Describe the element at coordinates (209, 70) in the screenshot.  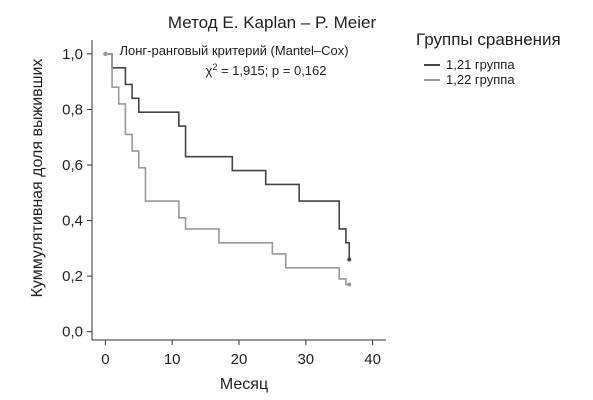
I see `annotation-chi: χ` at that location.